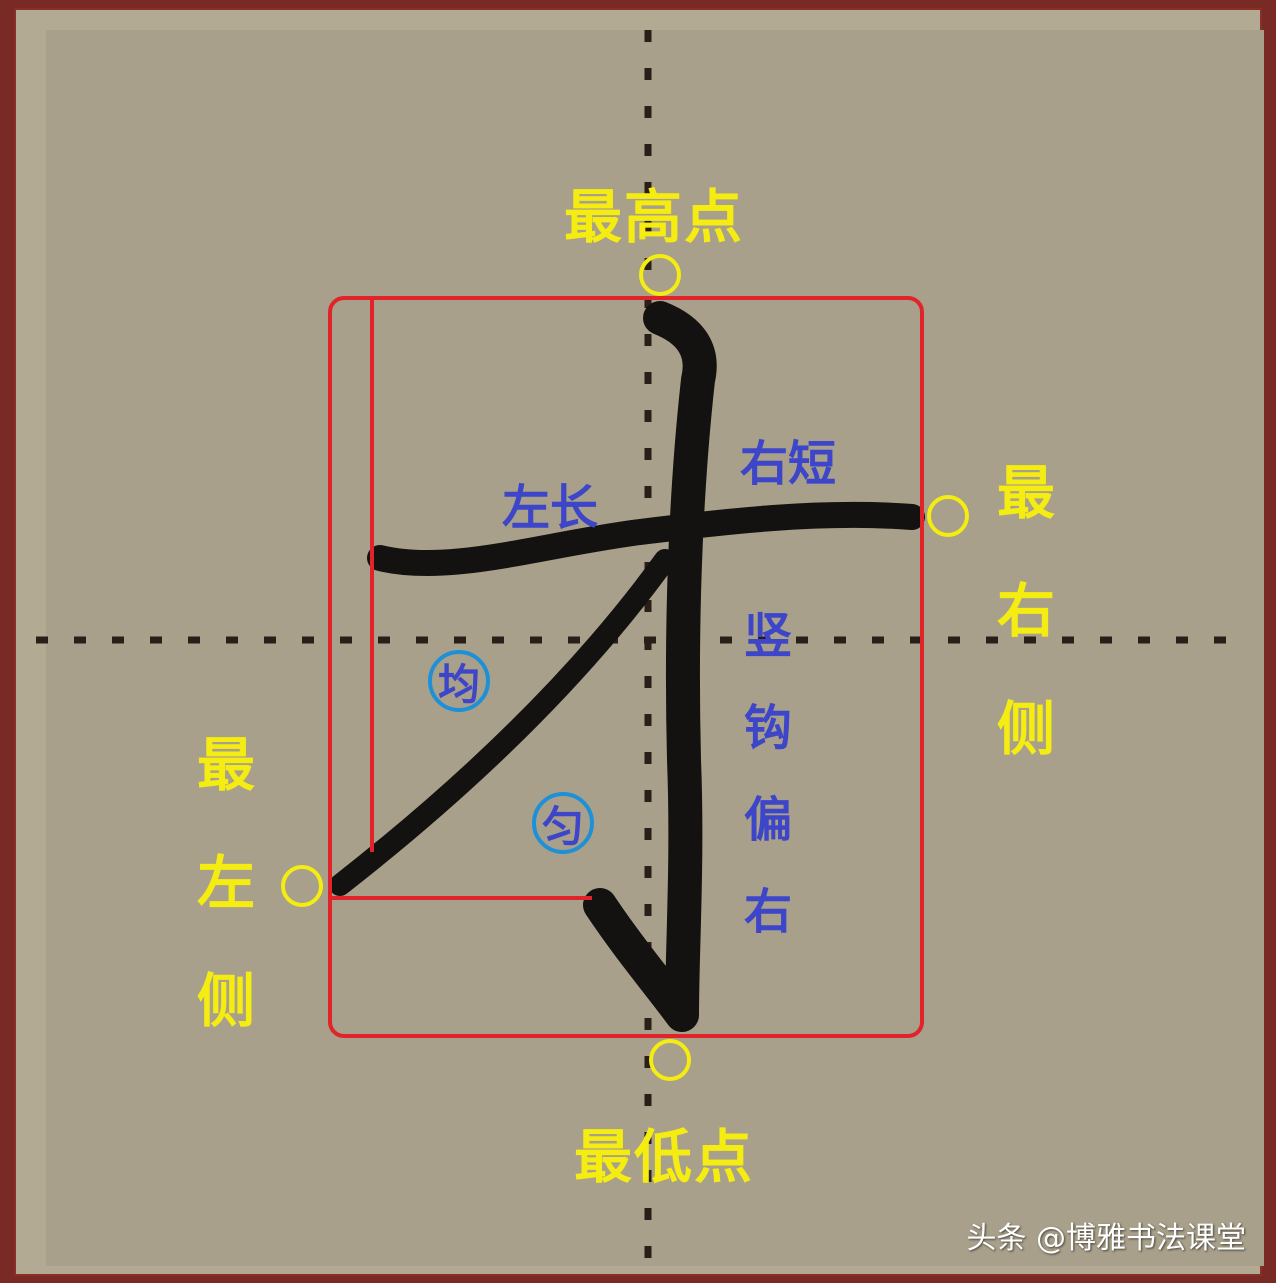 Image resolution: width=1276 pixels, height=1283 pixels. Describe the element at coordinates (646, 539) in the screenshot. I see `stroke-horizontal` at that location.